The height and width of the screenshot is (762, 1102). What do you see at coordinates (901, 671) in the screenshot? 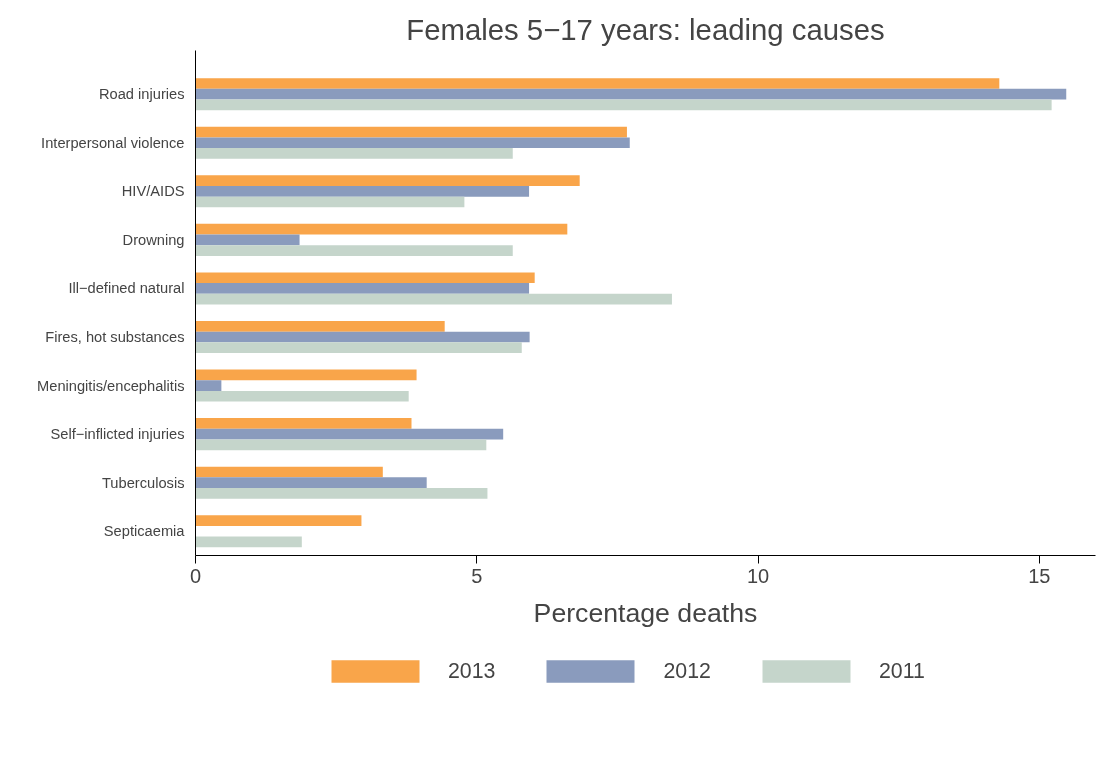
I see `legend-label: 2011` at bounding box center [901, 671].